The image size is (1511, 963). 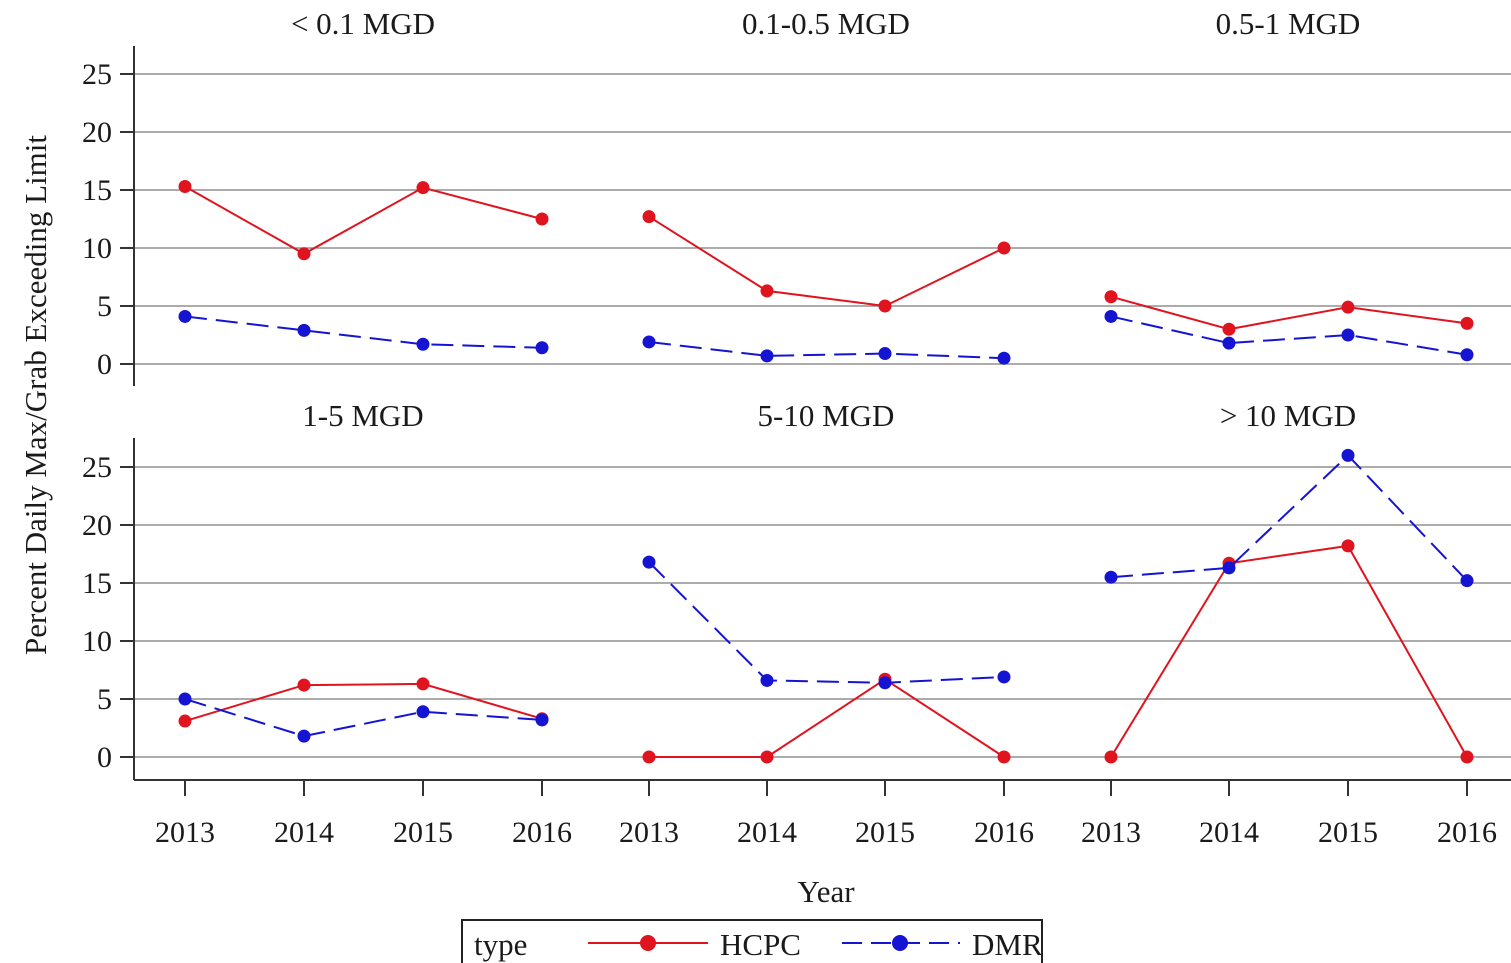 I want to click on panel-5-10-mgd: 5-10 MGD, so click(x=826, y=581).